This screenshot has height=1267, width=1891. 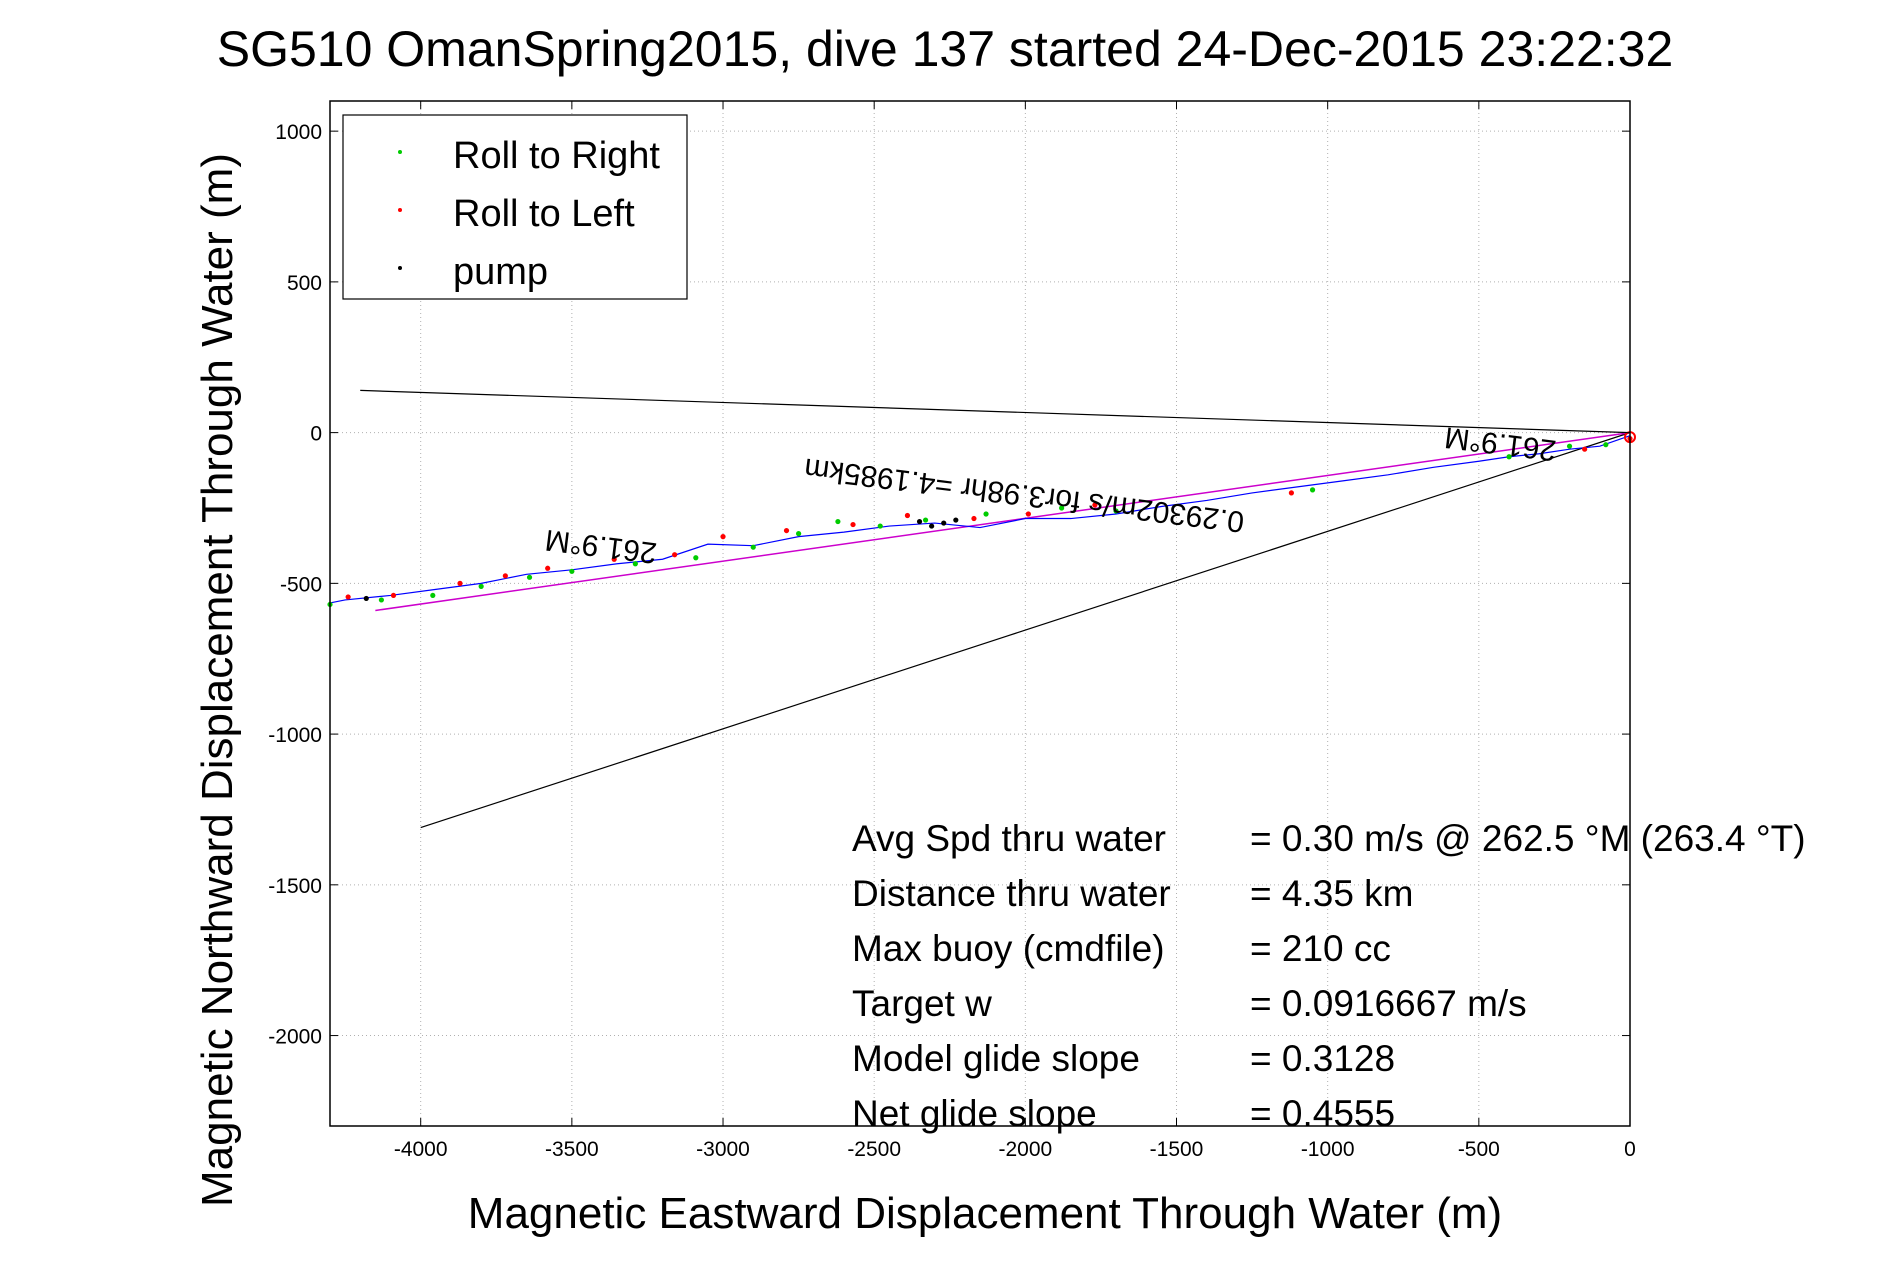 What do you see at coordinates (1008, 948) in the screenshot?
I see `stat-label-max-buoy: Max buoy (cmdfile)` at bounding box center [1008, 948].